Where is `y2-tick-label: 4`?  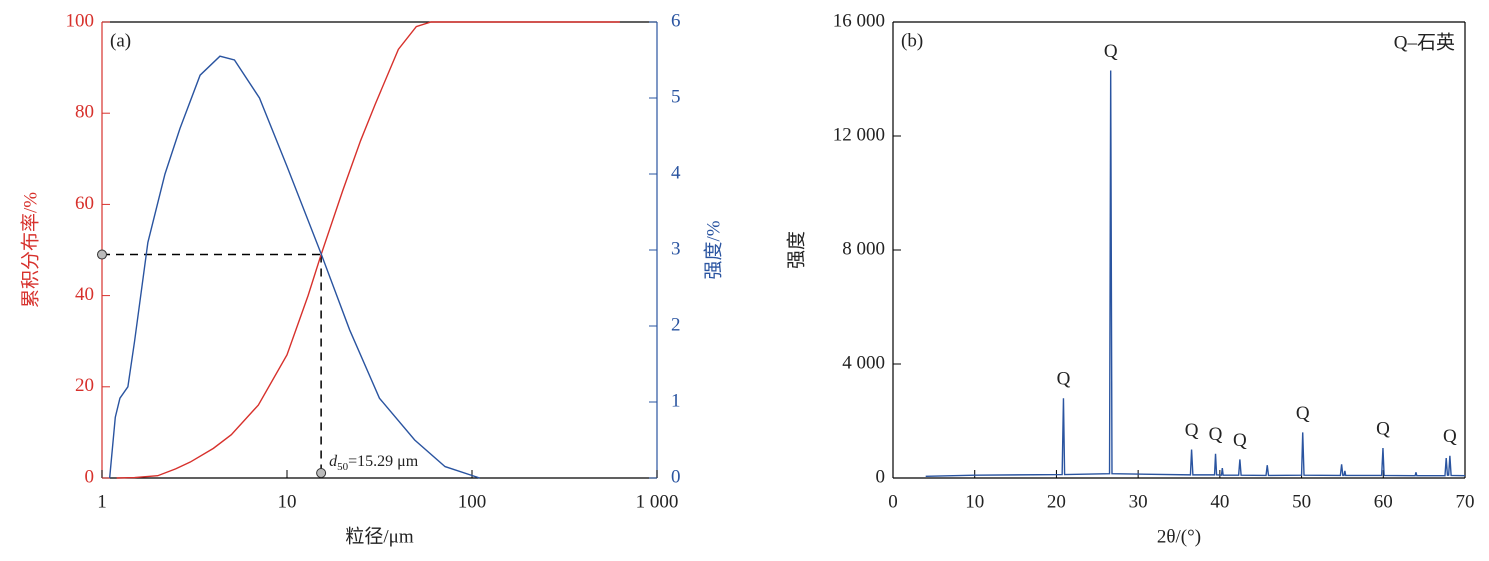
y2-tick-label: 4 is located at coordinates (676, 172).